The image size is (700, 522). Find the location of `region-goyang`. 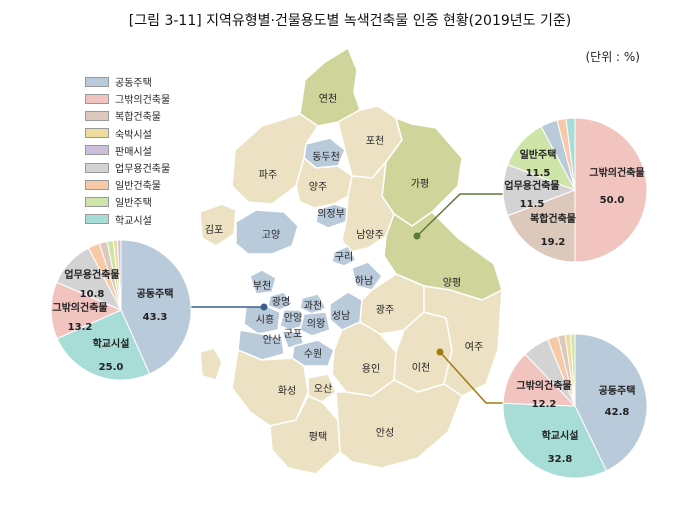

region-goyang is located at coordinates (267, 232).